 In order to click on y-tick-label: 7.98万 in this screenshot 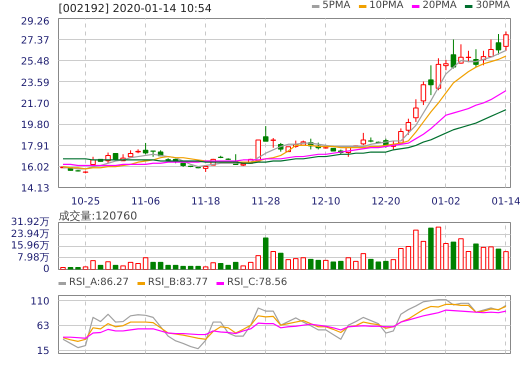, I will do `click(33, 258)`.